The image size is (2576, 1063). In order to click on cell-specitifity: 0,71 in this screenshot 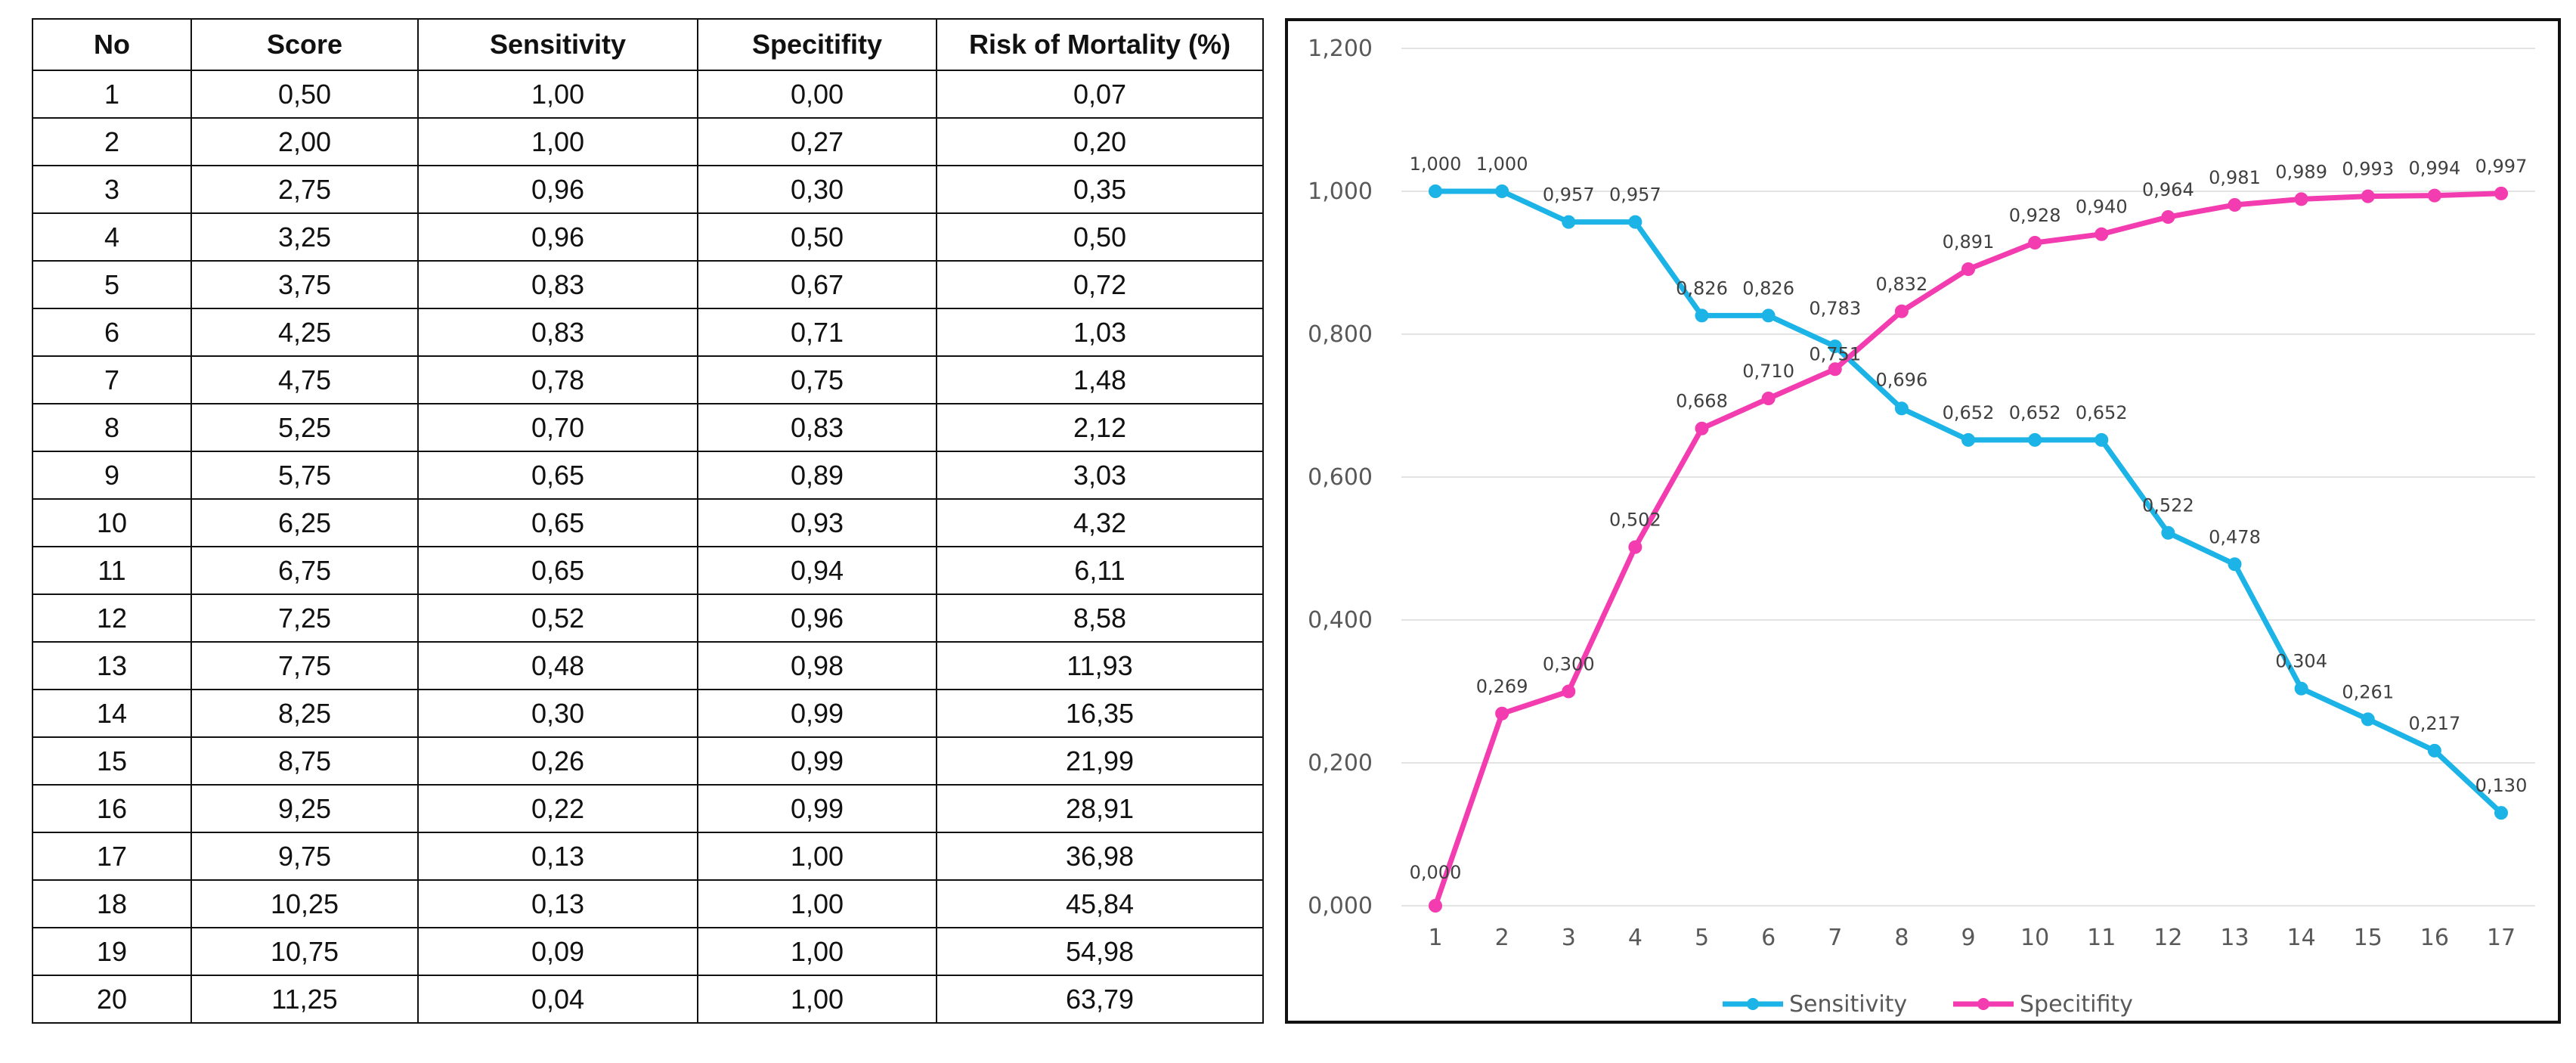, I will do `click(817, 332)`.